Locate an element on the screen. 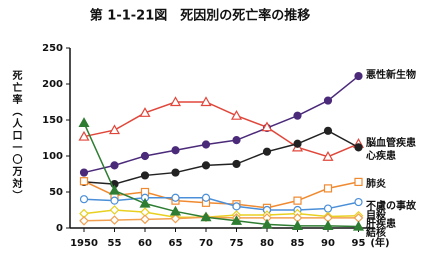 The image size is (443, 268). y-tick-label: 200 is located at coordinates (52, 84).